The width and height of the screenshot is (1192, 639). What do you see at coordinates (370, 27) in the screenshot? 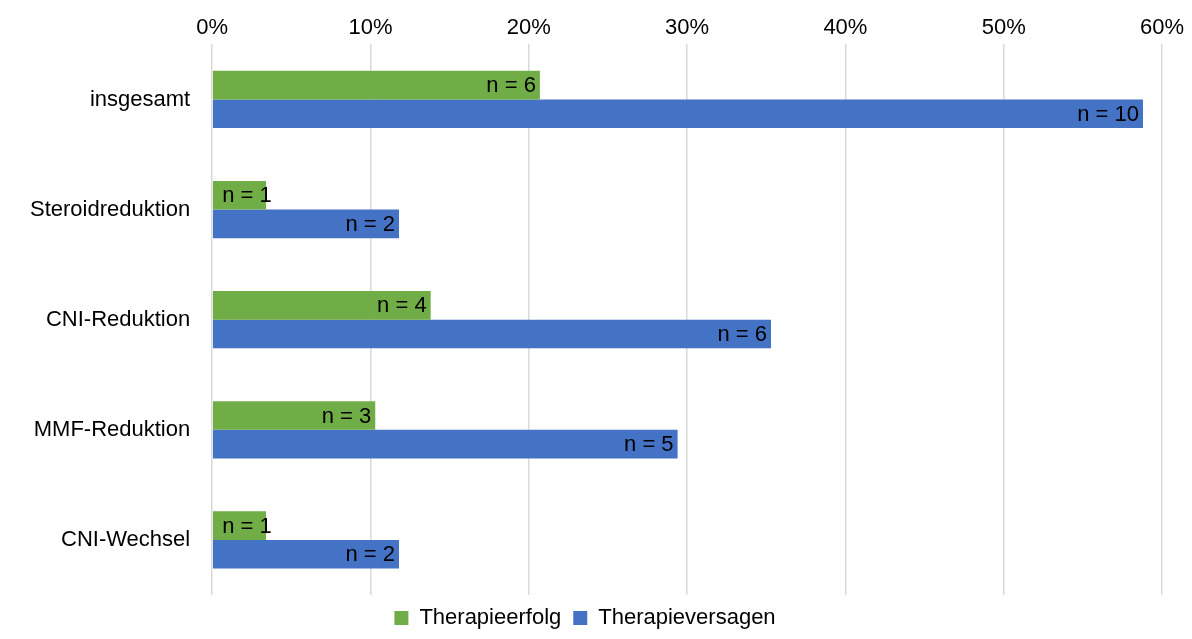
I see `x-tick-label: 10%` at bounding box center [370, 27].